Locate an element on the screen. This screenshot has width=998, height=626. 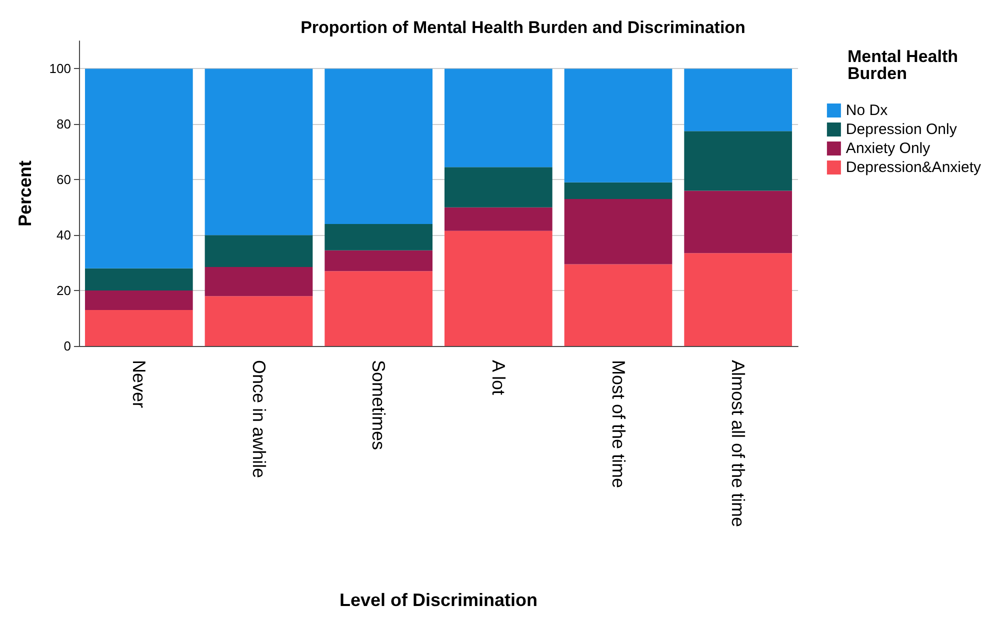
y-tick-label: 80 is located at coordinates (63, 124).